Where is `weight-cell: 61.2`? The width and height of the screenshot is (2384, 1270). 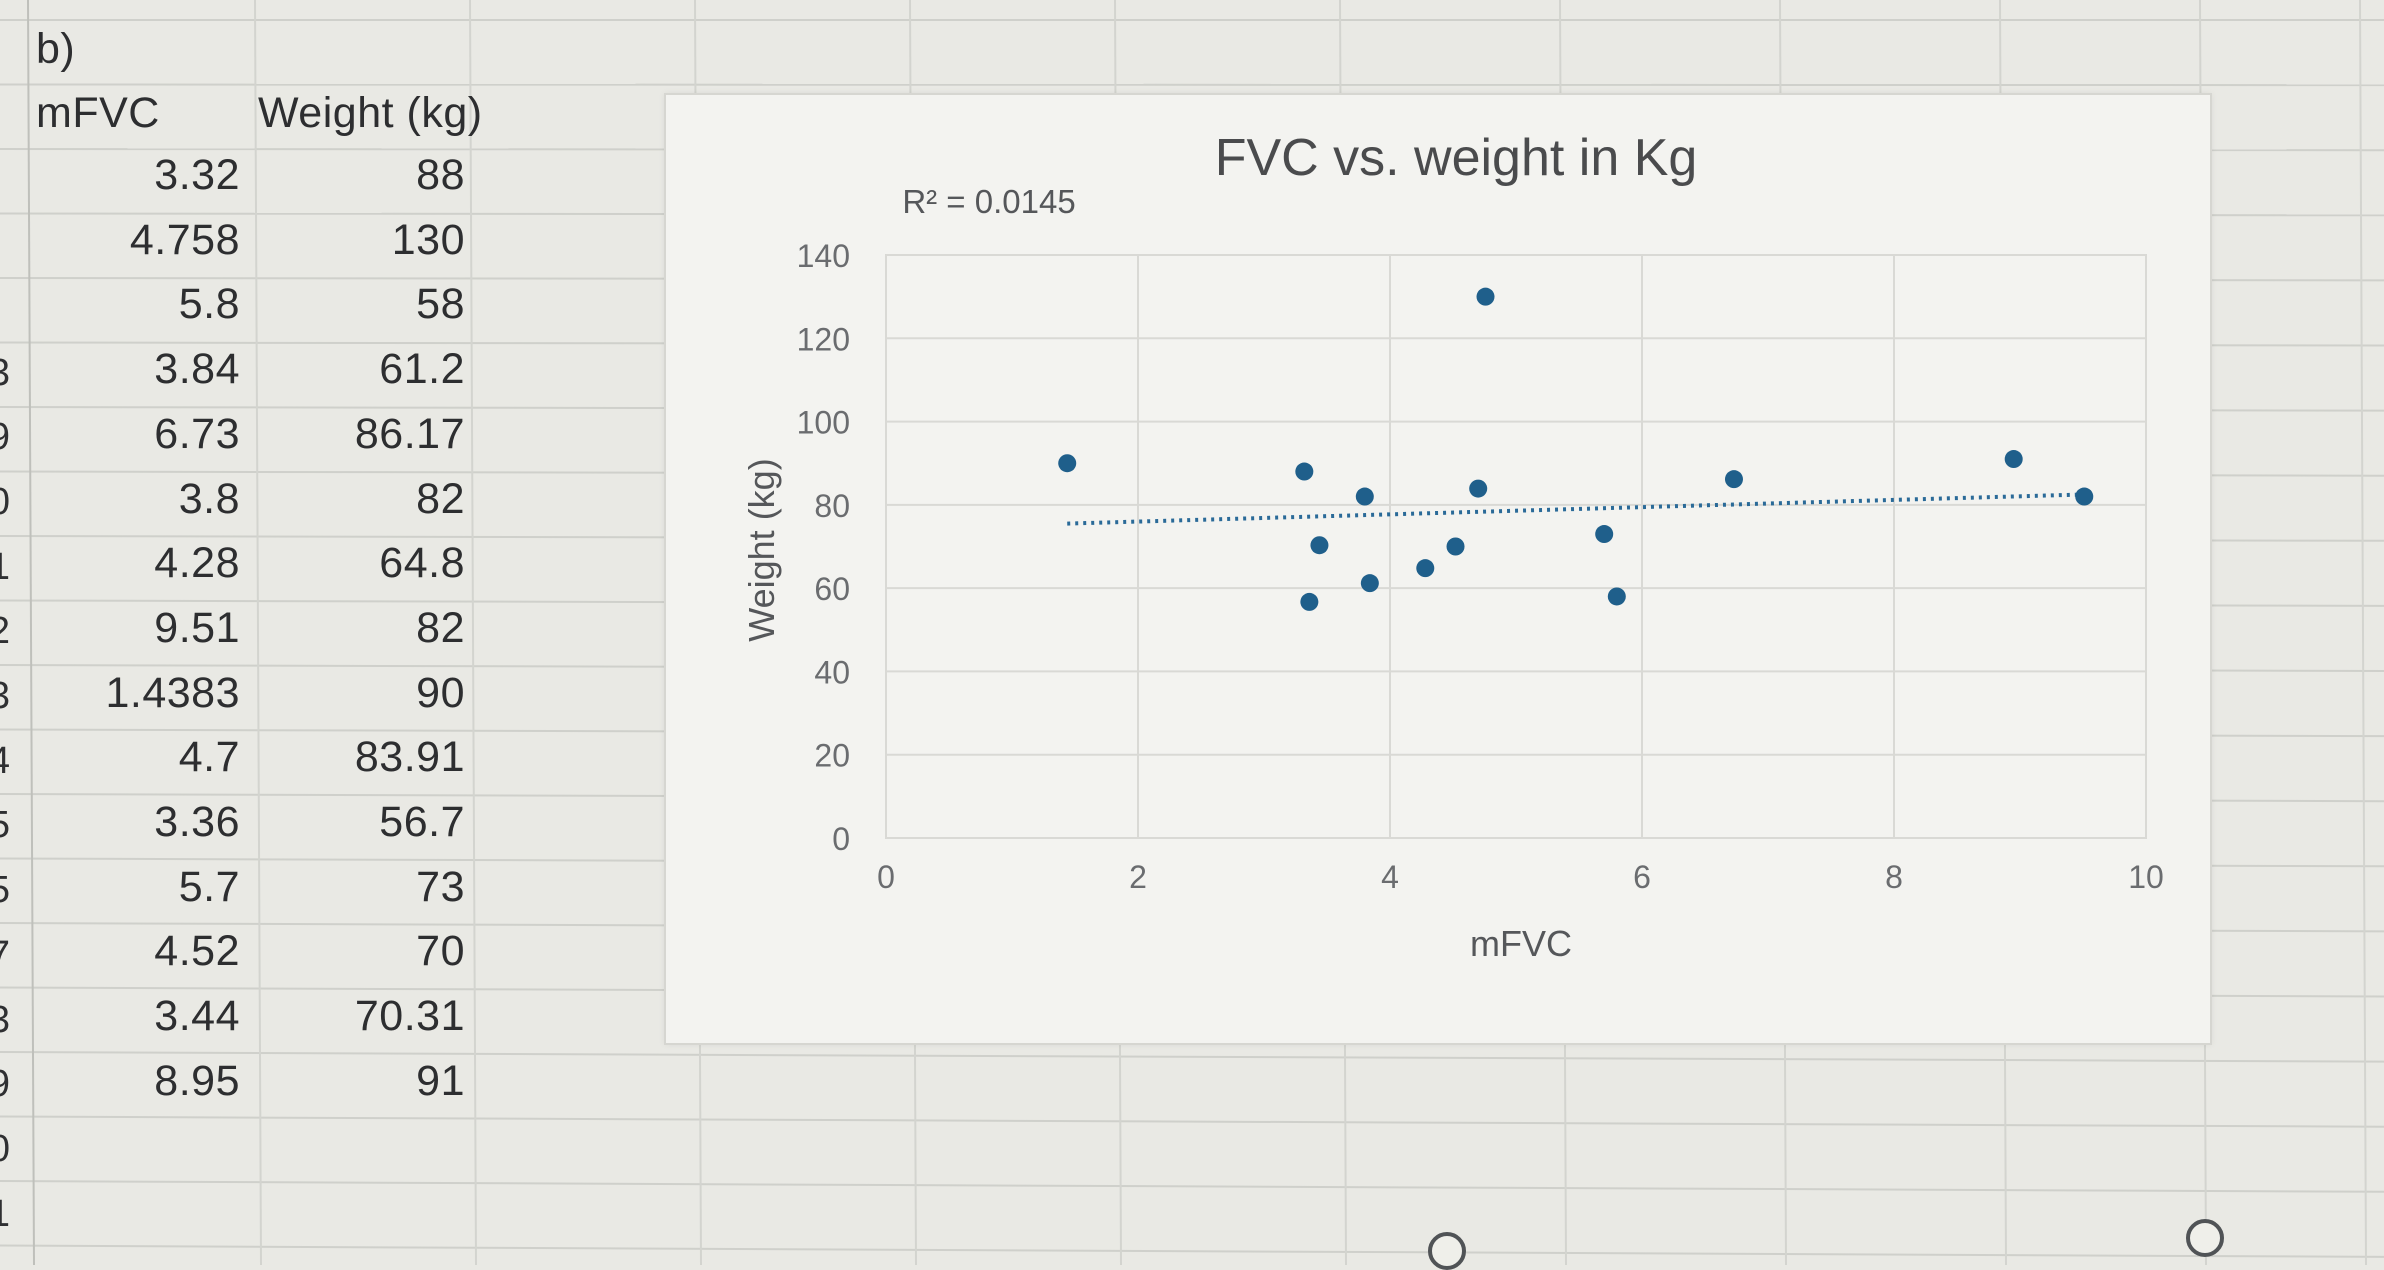
weight-cell: 61.2 is located at coordinates (422, 369).